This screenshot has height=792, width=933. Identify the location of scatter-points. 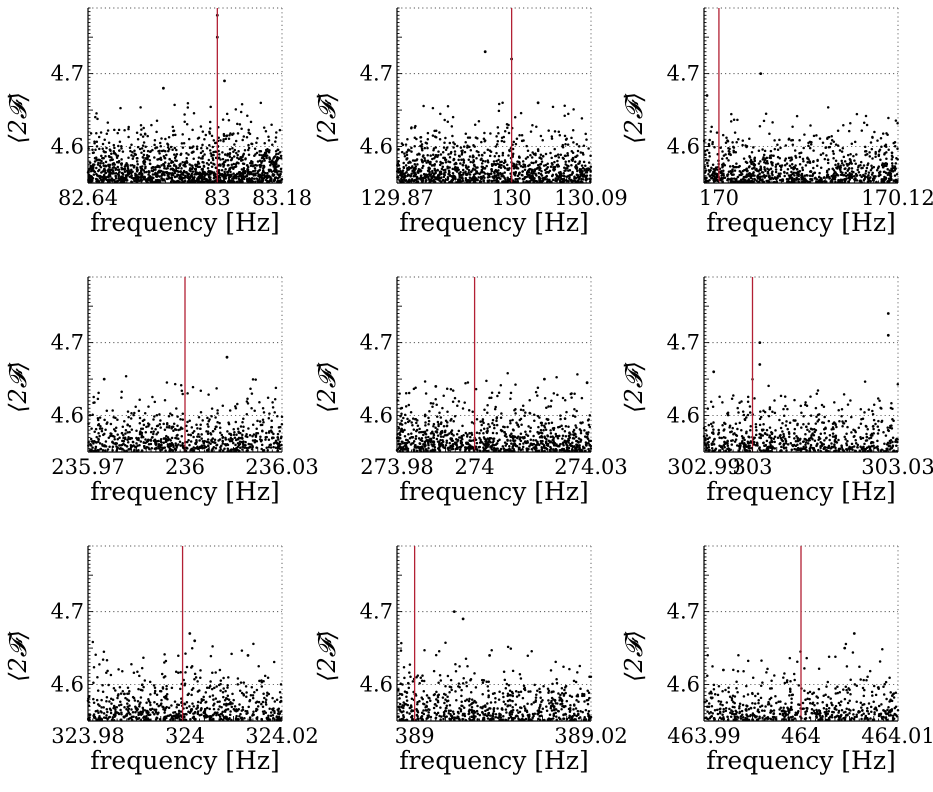
(494, 412).